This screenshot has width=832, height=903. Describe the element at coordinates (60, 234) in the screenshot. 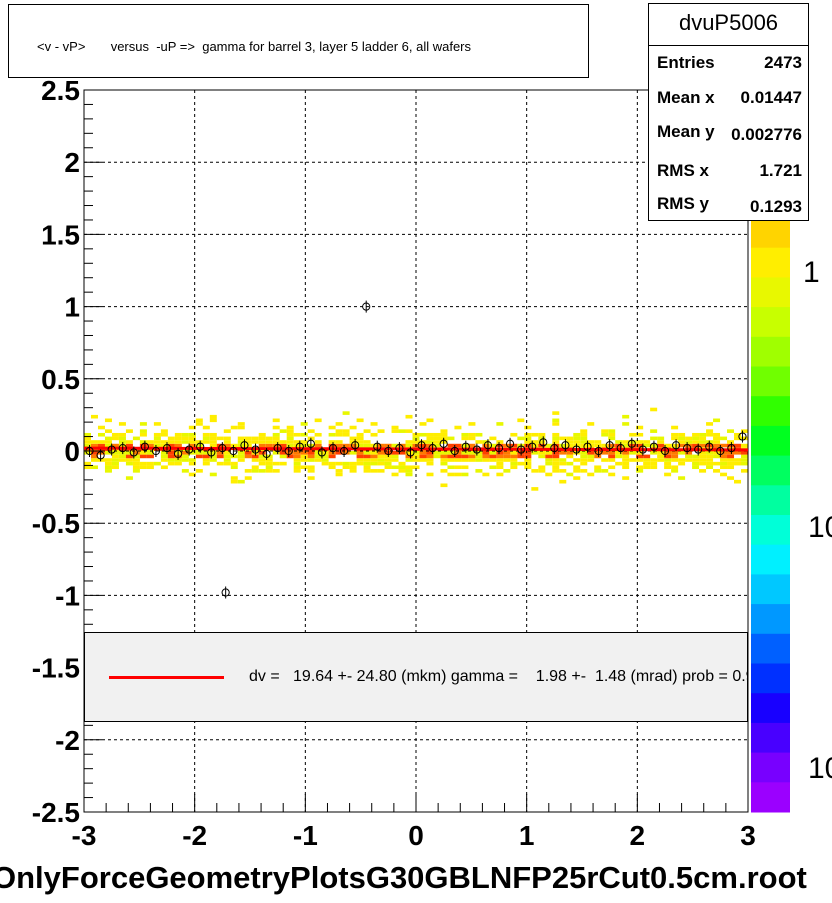

I see `y-tick-label: 1.5` at that location.